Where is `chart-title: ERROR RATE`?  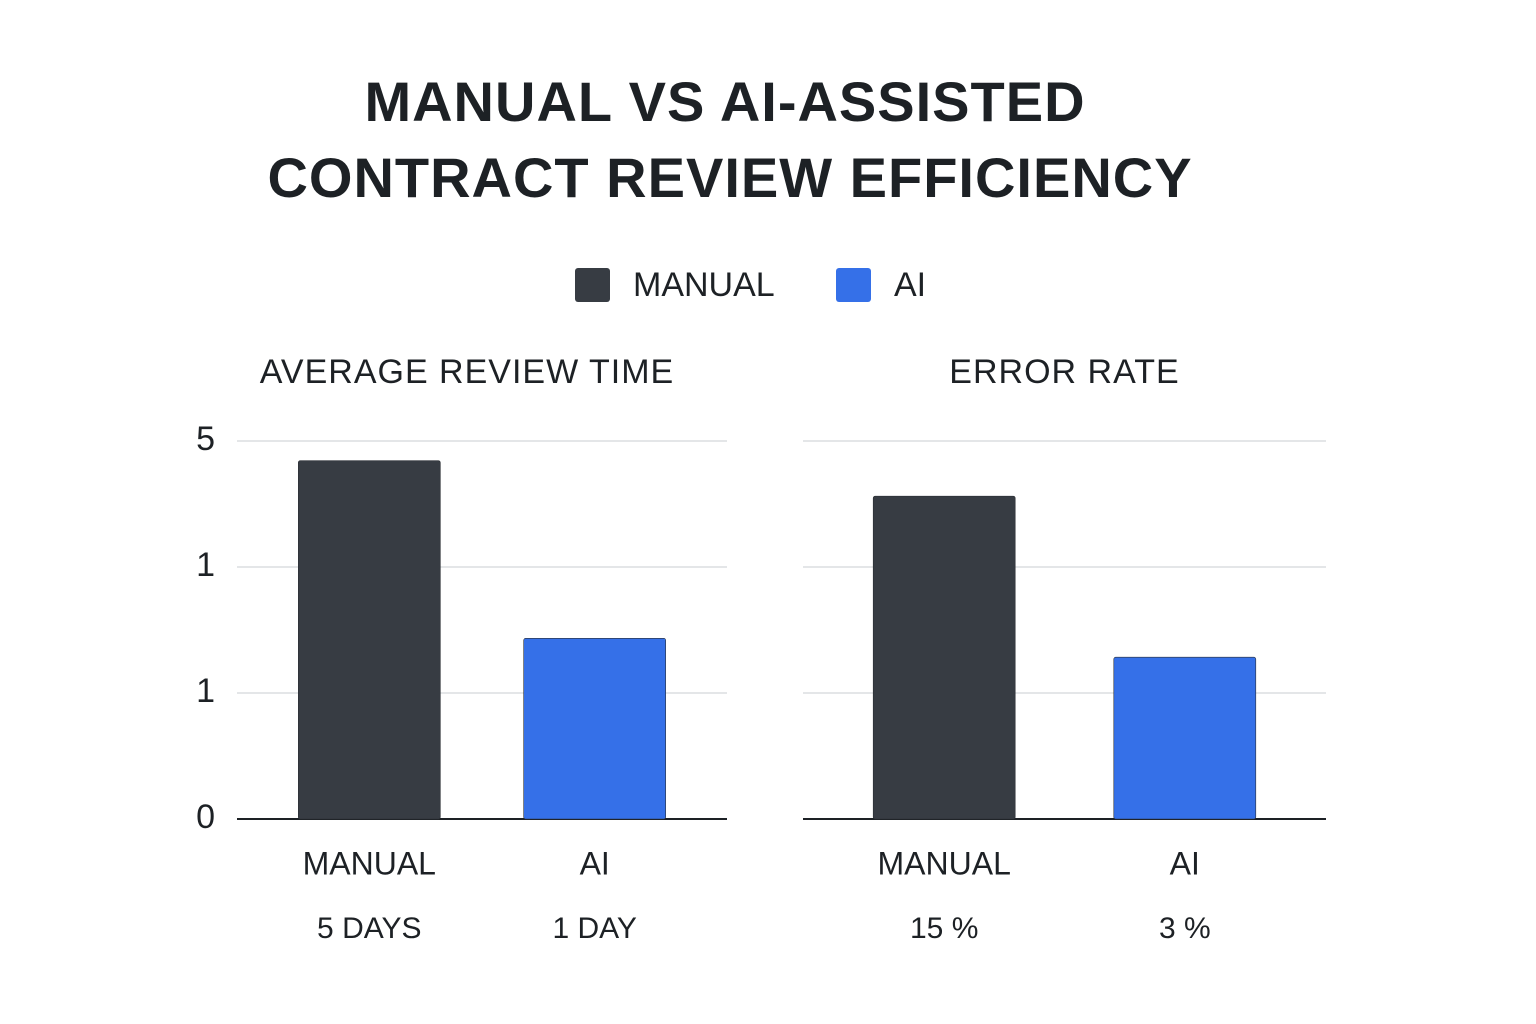
chart-title: ERROR RATE is located at coordinates (1064, 372).